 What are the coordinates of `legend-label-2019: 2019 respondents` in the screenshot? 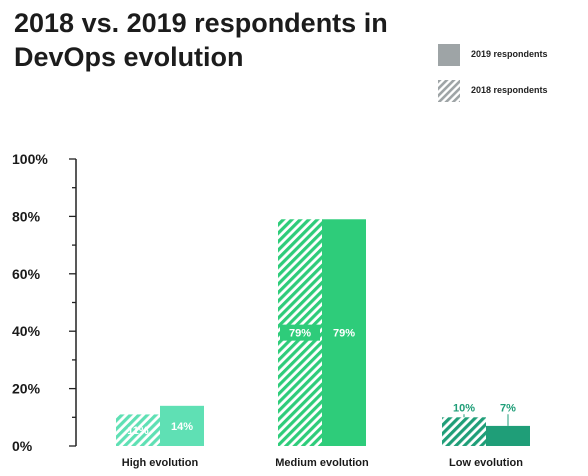 It's located at (509, 54).